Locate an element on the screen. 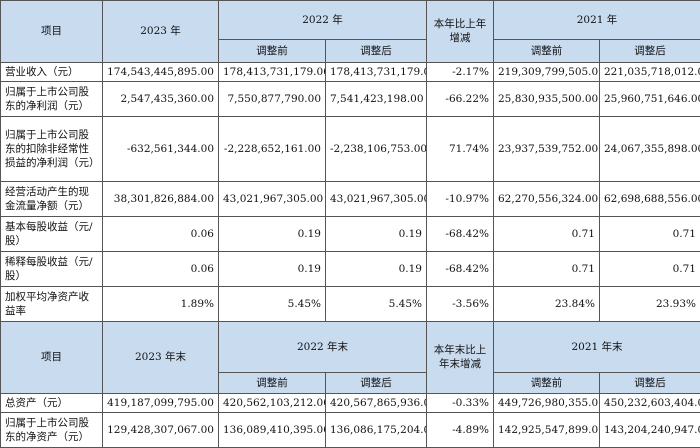  value-2021-before: 23,937,539,752.00 is located at coordinates (546, 149).